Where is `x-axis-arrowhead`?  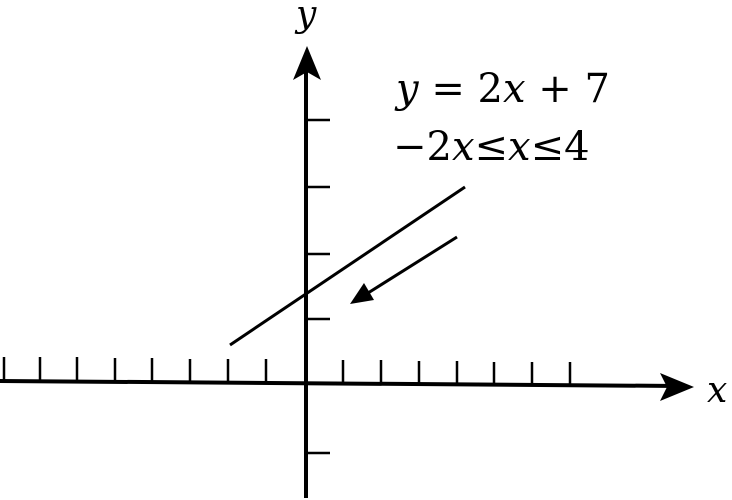 x-axis-arrowhead is located at coordinates (677, 387).